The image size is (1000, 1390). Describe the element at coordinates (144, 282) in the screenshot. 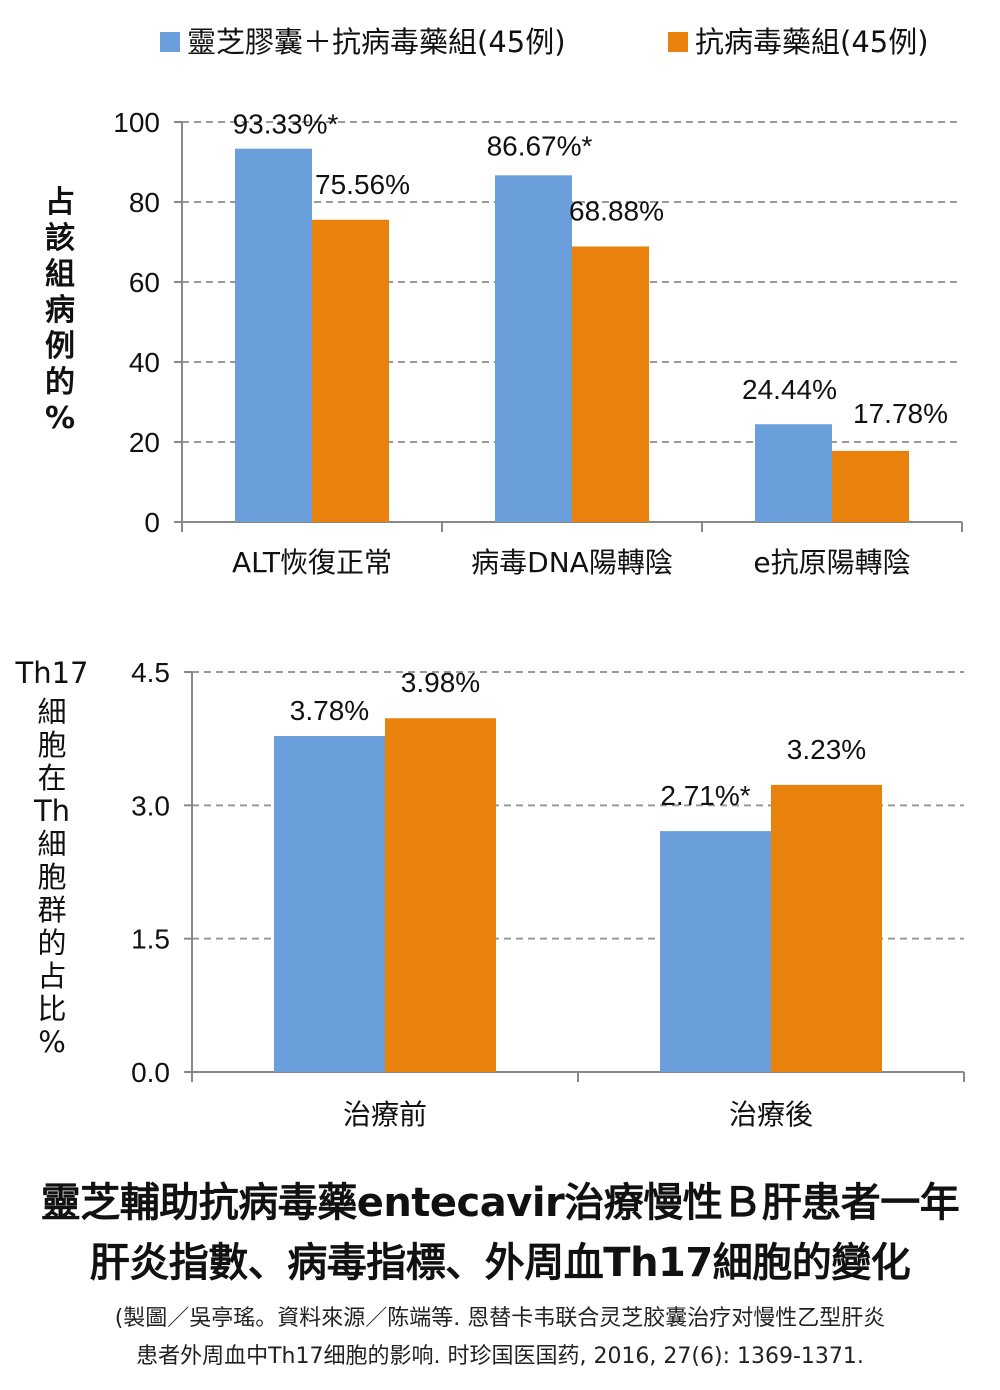

I see `y-tick-label-60: 60` at that location.